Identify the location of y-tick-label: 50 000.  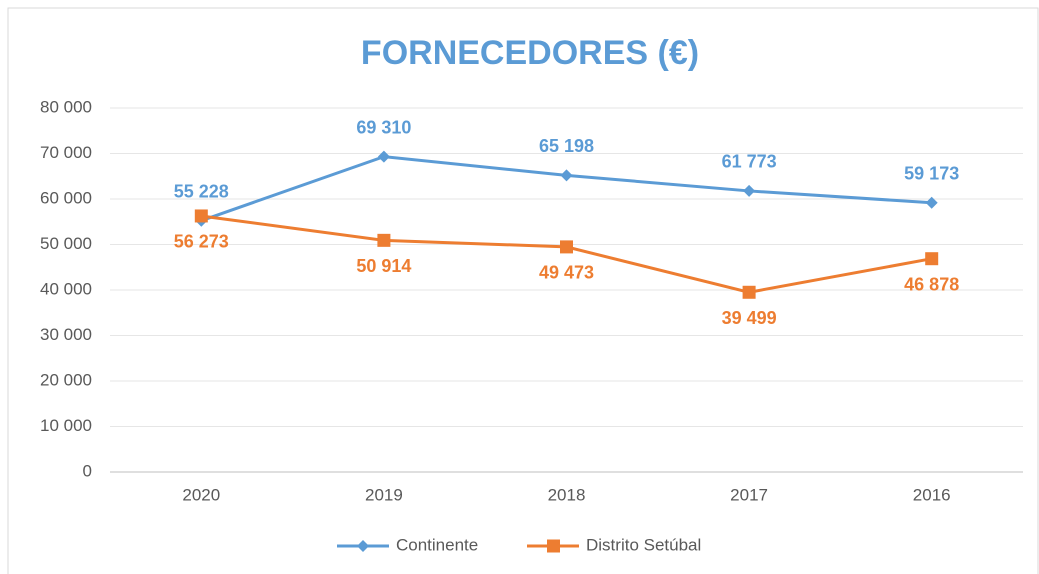
(66, 243).